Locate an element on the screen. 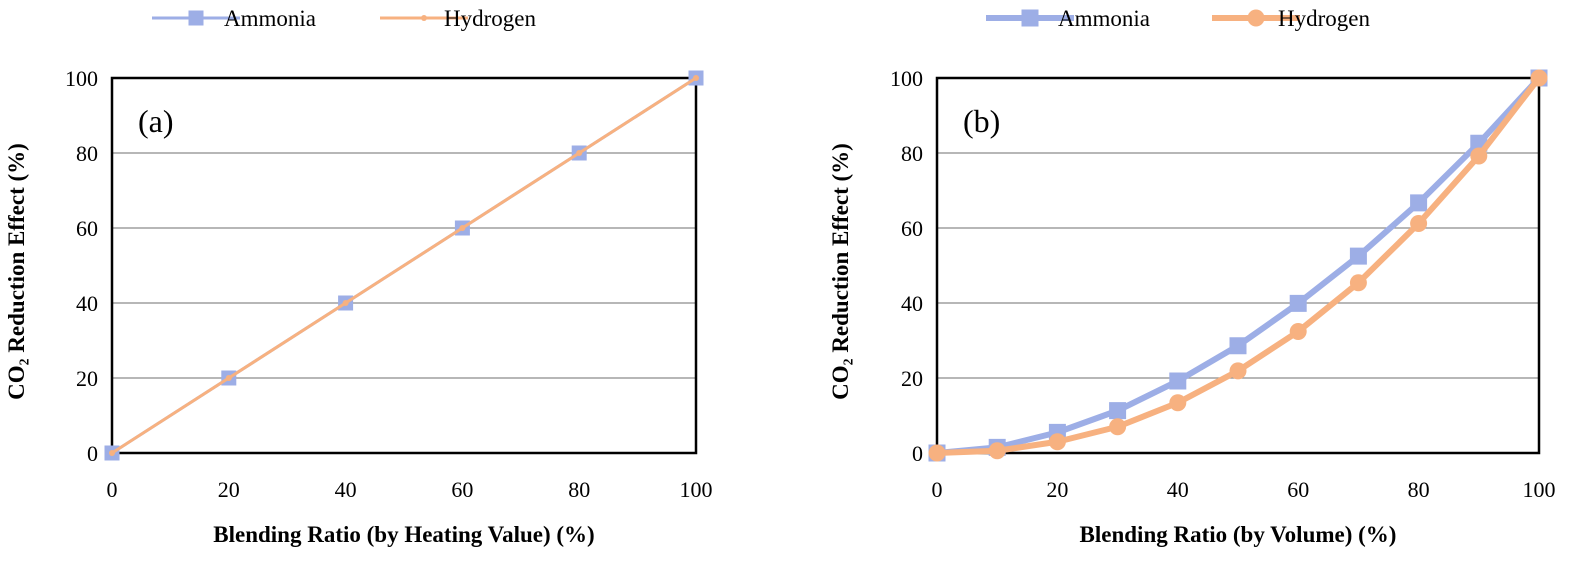 This screenshot has width=1593, height=564. panel-label: (b) is located at coordinates (981, 121).